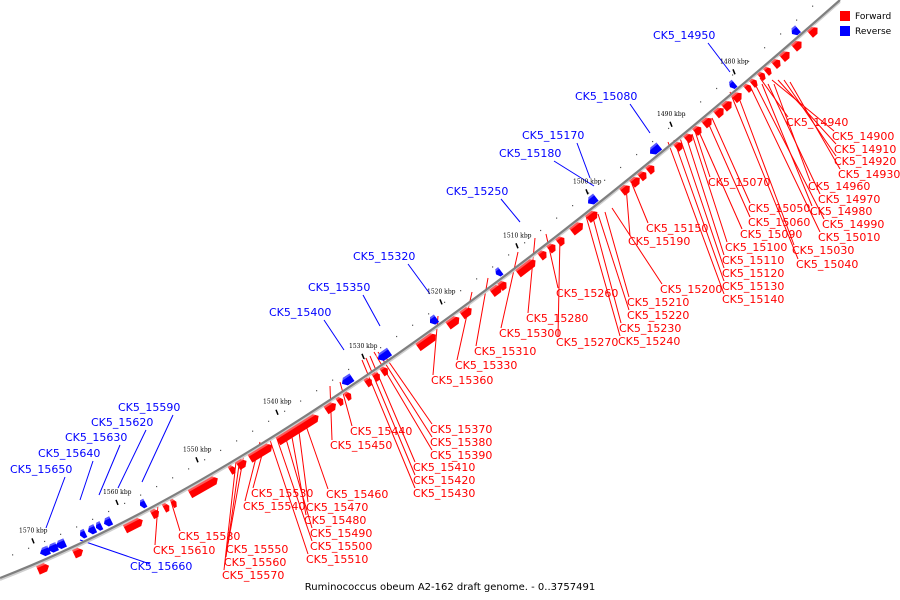 This screenshot has width=900, height=600. What do you see at coordinates (606, 96) in the screenshot?
I see `reverse-gene-label: CK5_15080` at bounding box center [606, 96].